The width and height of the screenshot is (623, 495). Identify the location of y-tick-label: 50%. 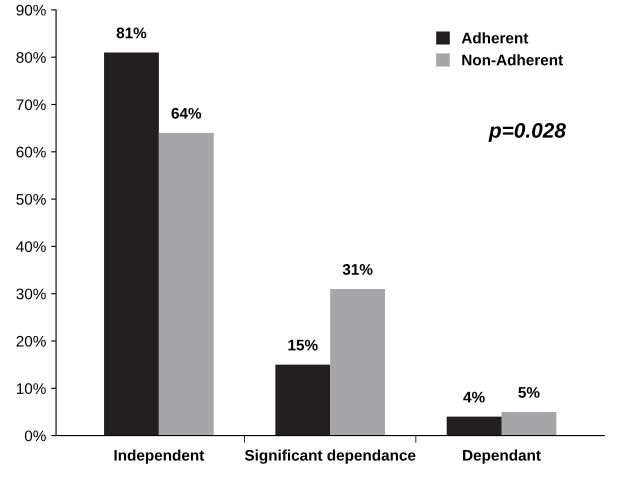
(31, 199).